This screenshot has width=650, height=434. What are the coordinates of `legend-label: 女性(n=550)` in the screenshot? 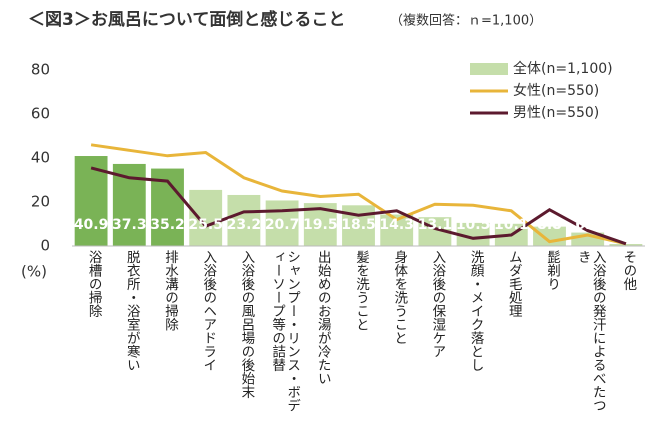 It's located at (556, 90).